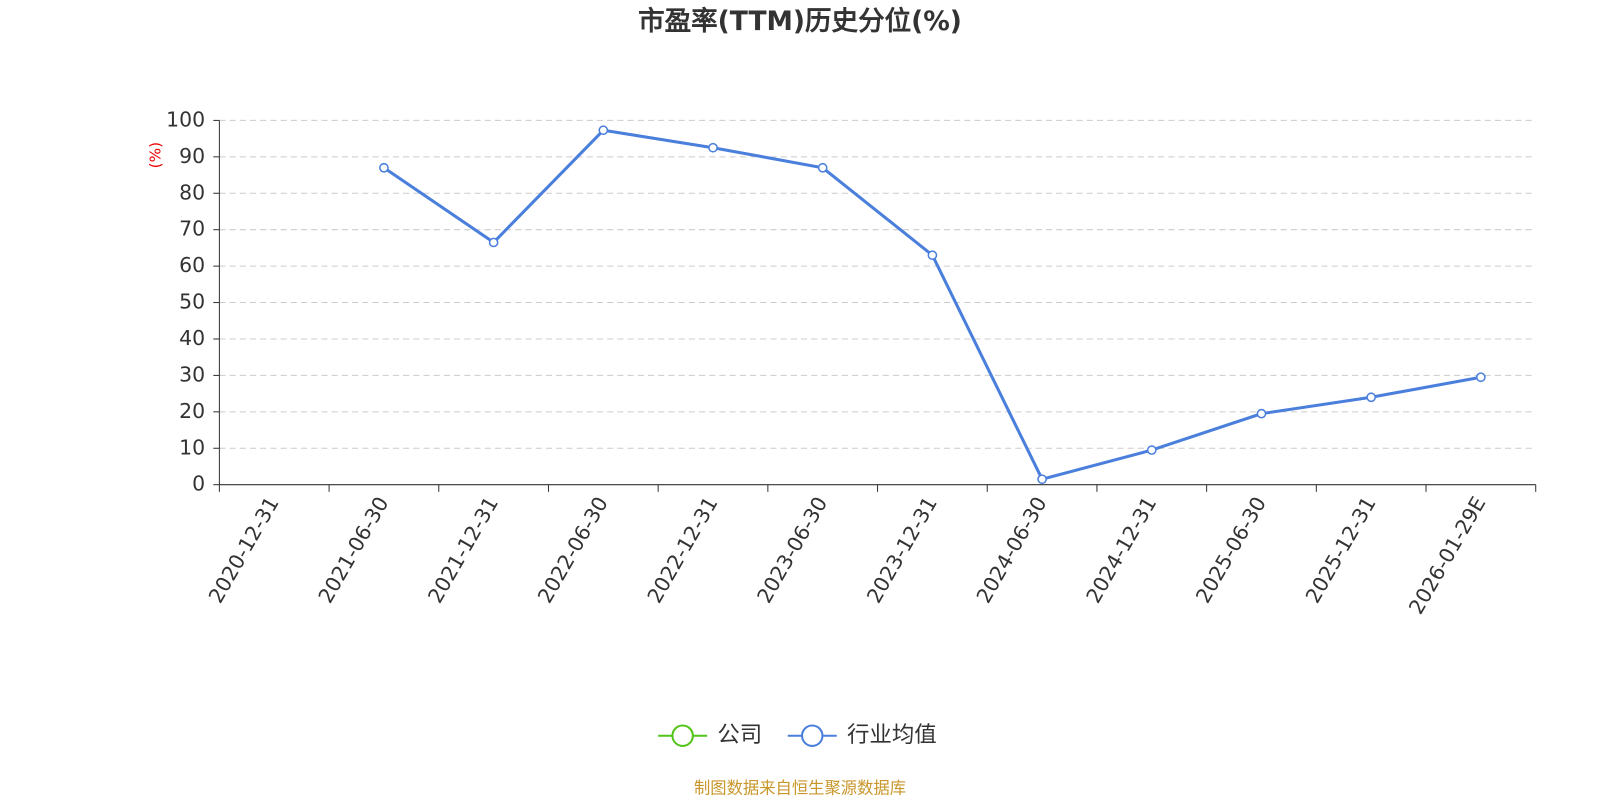  I want to click on x-tick-label: 2025-06-30, so click(1231, 549).